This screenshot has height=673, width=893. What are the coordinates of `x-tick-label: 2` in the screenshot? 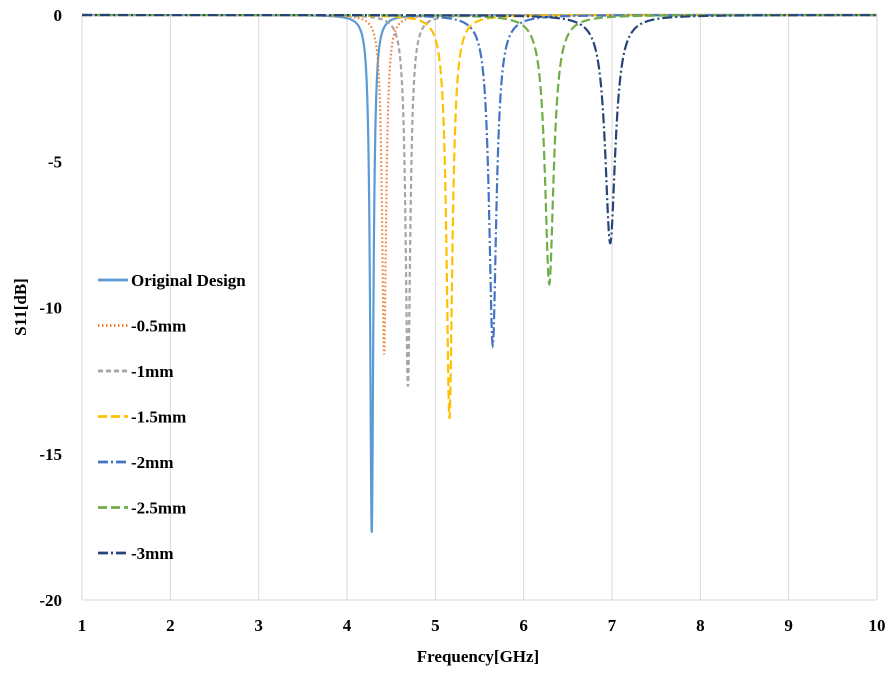 It's located at (170, 625).